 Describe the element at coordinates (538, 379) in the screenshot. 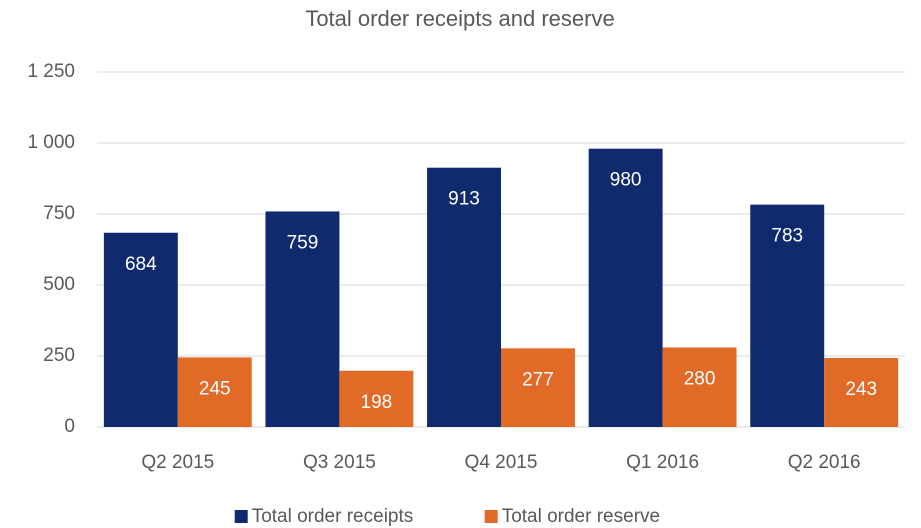

I see `data-label: 277` at that location.